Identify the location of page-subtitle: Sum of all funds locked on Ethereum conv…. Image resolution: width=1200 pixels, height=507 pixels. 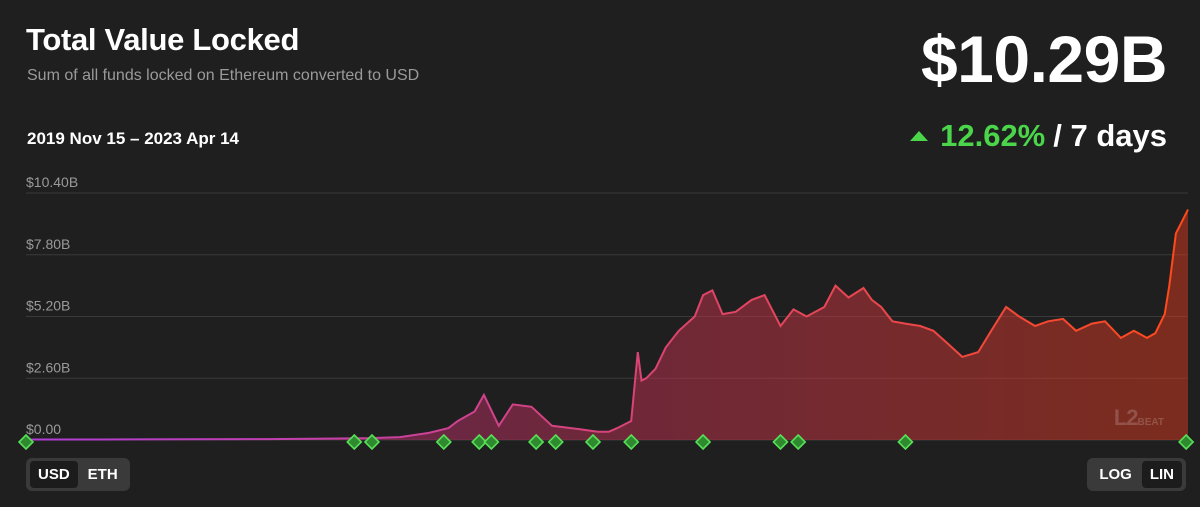
(223, 75).